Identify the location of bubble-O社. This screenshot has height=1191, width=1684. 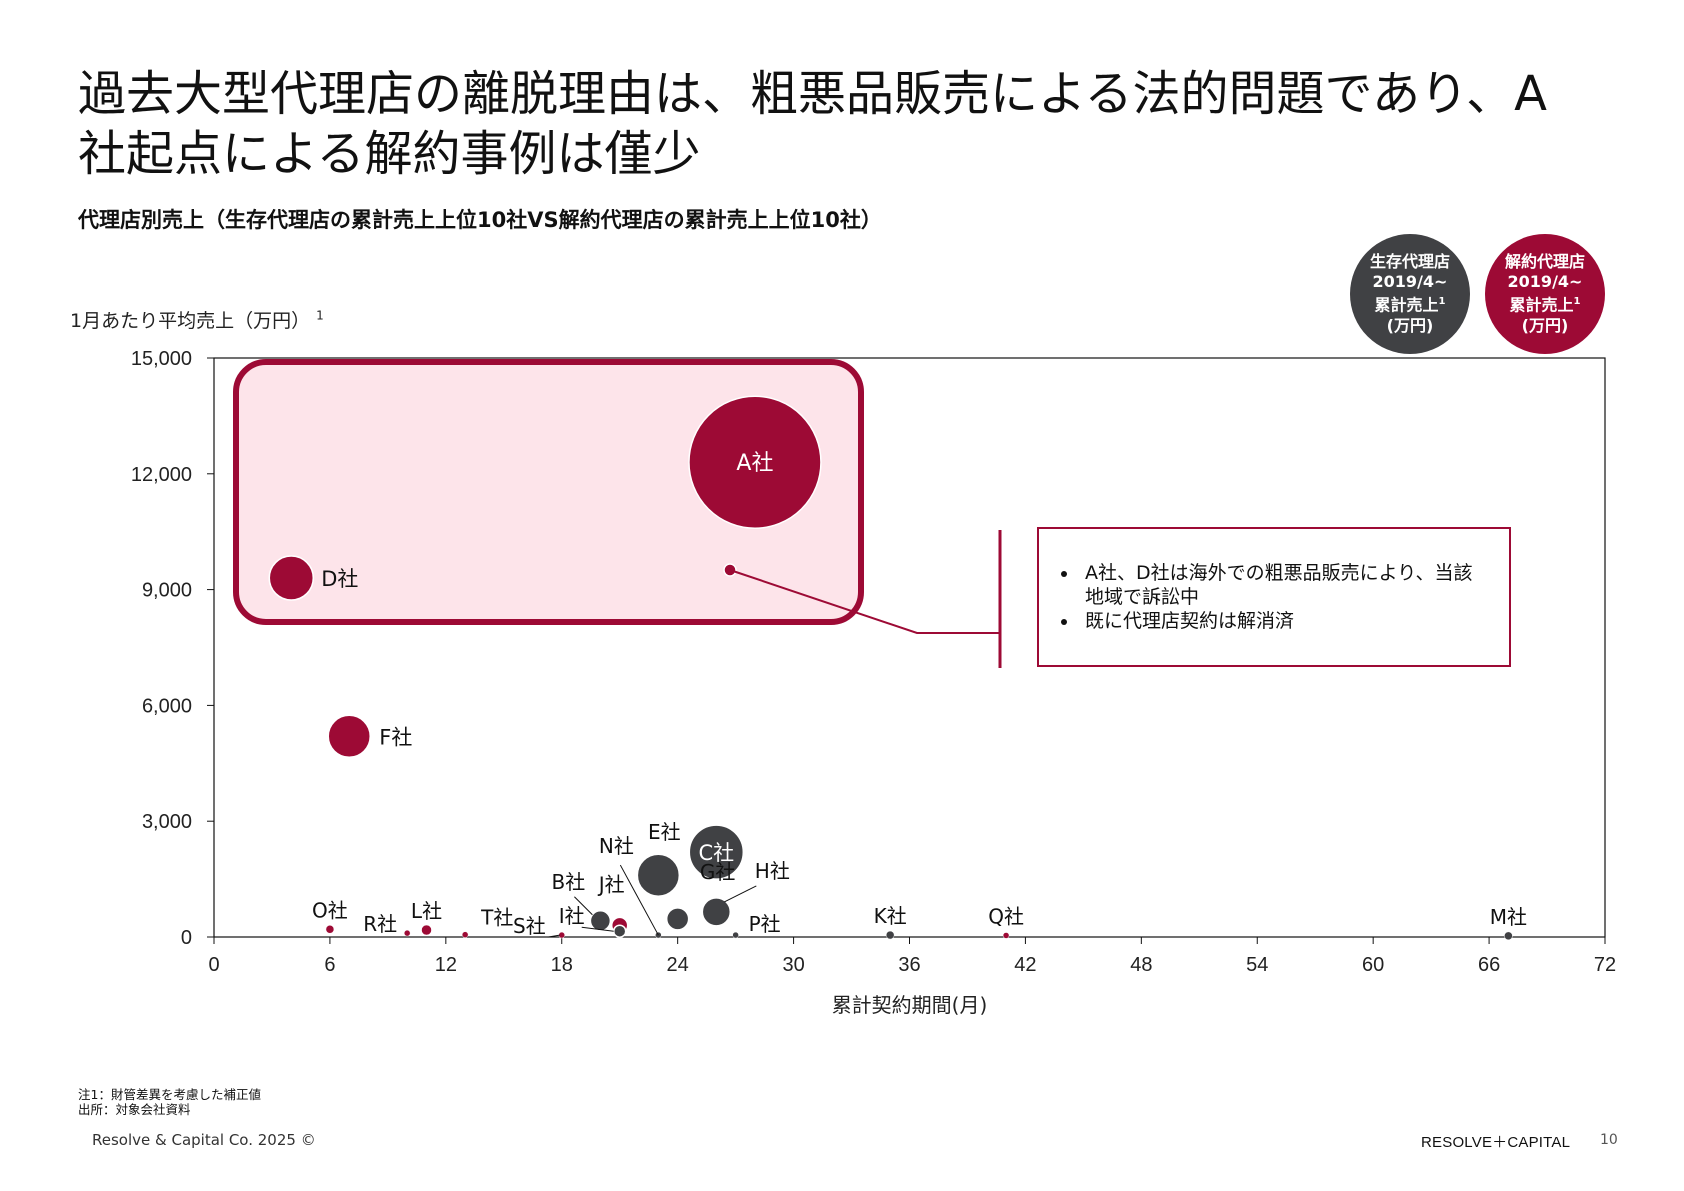
(330, 929).